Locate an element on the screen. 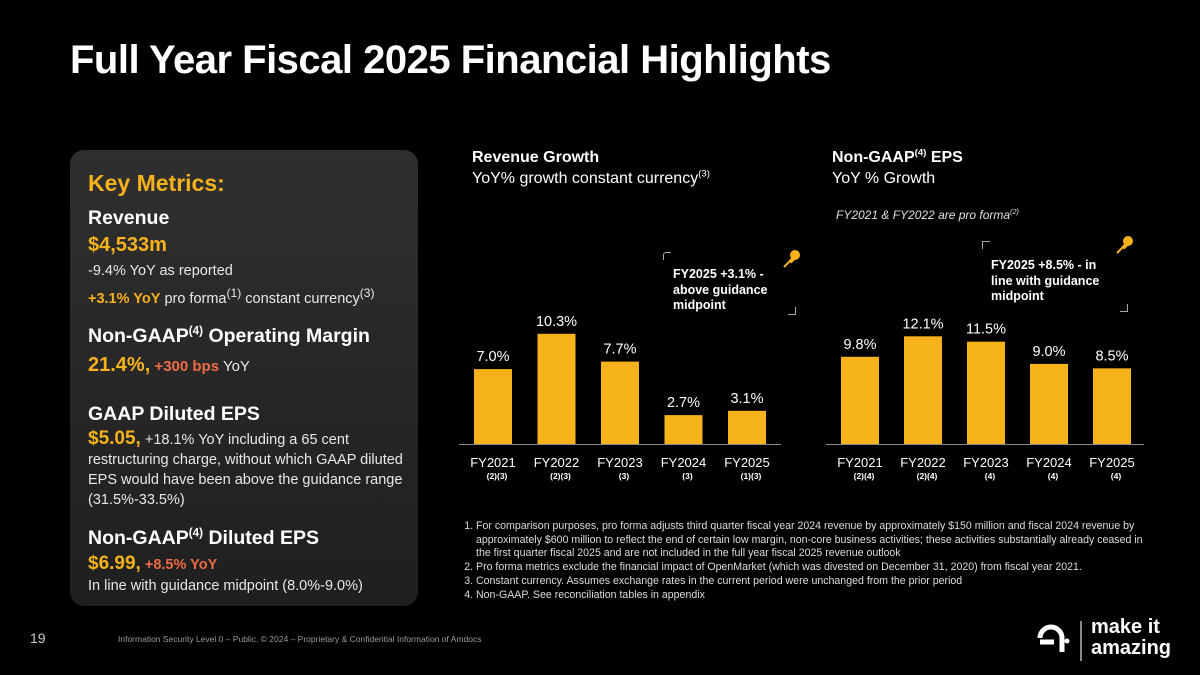 This screenshot has width=1200, height=675. nongaap-eps-label-a: Non-GAAP is located at coordinates (138, 538).